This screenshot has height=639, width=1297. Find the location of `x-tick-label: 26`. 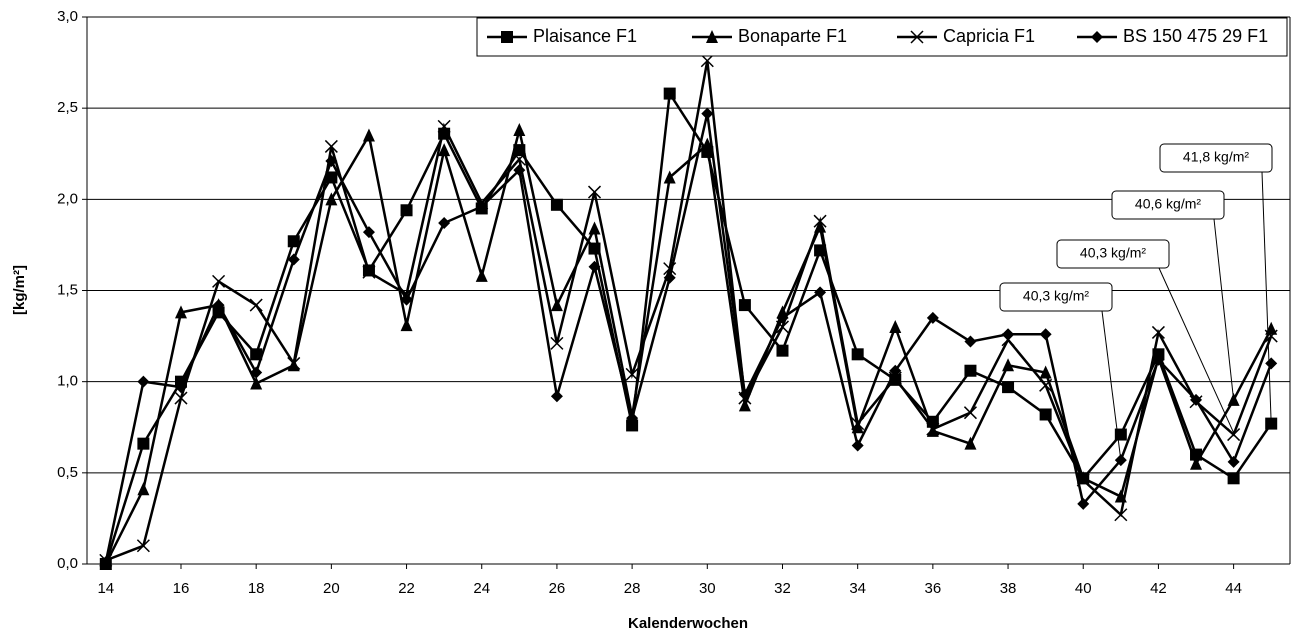

x-tick-label: 26 is located at coordinates (557, 588).